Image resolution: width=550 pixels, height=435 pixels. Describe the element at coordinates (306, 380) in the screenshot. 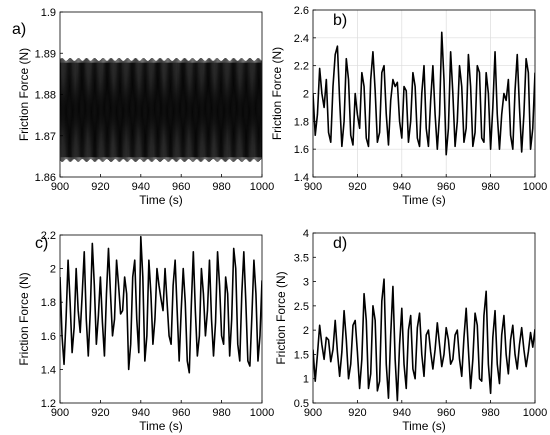

I see `y-tick-label: 1` at that location.